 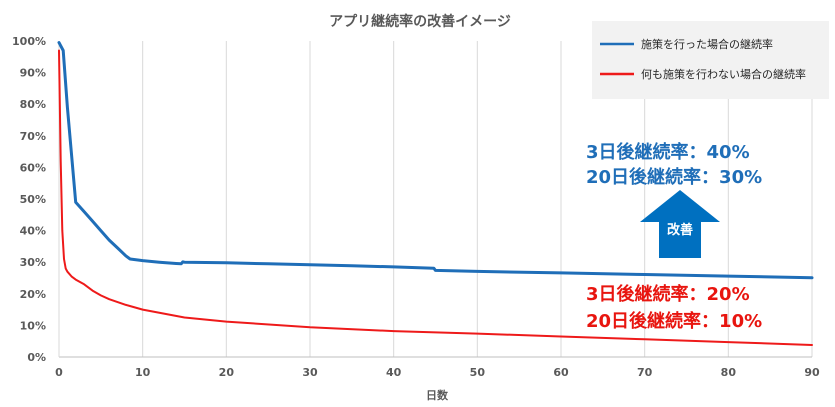 I want to click on y-tick-label: 10%, so click(x=33, y=325).